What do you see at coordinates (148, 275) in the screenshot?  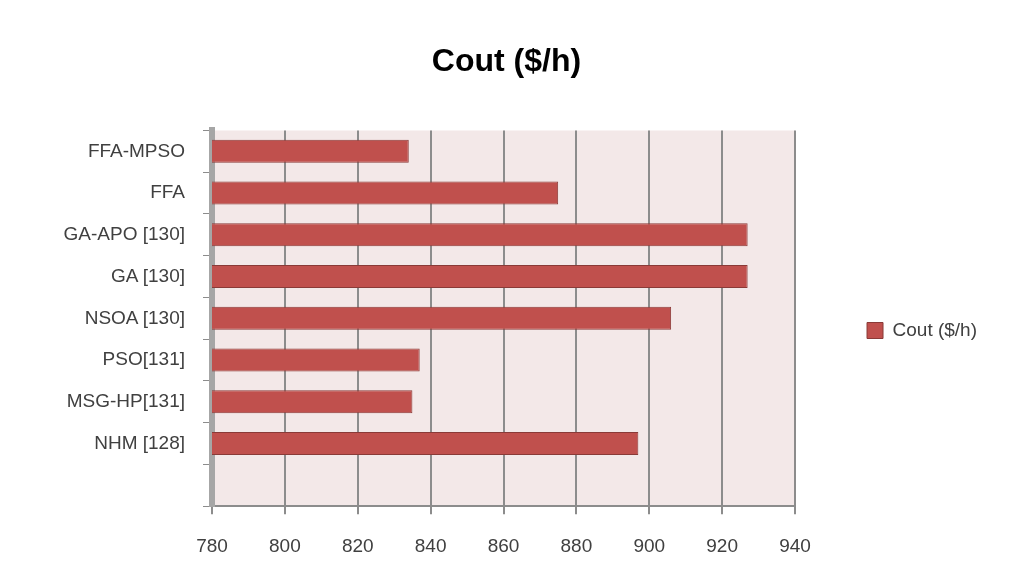 I see `y-tick-label: GA [130]` at bounding box center [148, 275].